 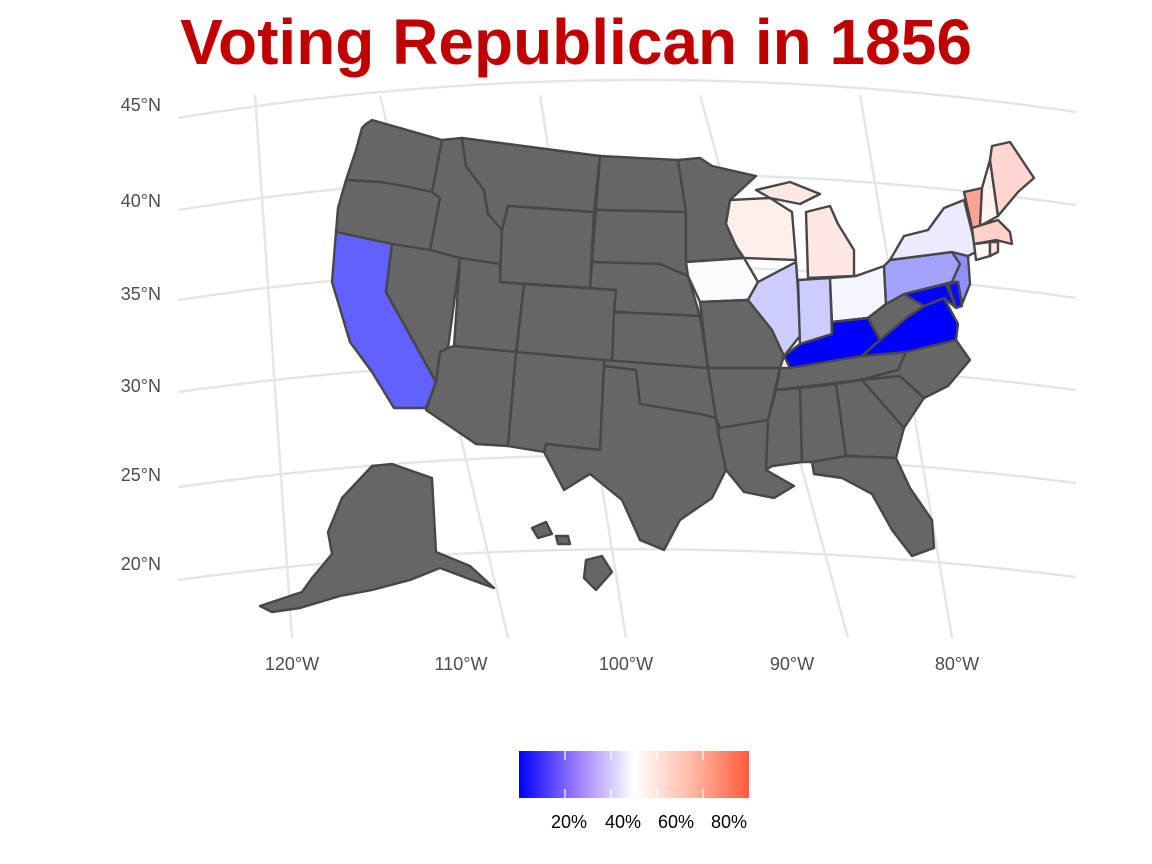 What do you see at coordinates (141, 105) in the screenshot?
I see `lat-label: 45°N` at bounding box center [141, 105].